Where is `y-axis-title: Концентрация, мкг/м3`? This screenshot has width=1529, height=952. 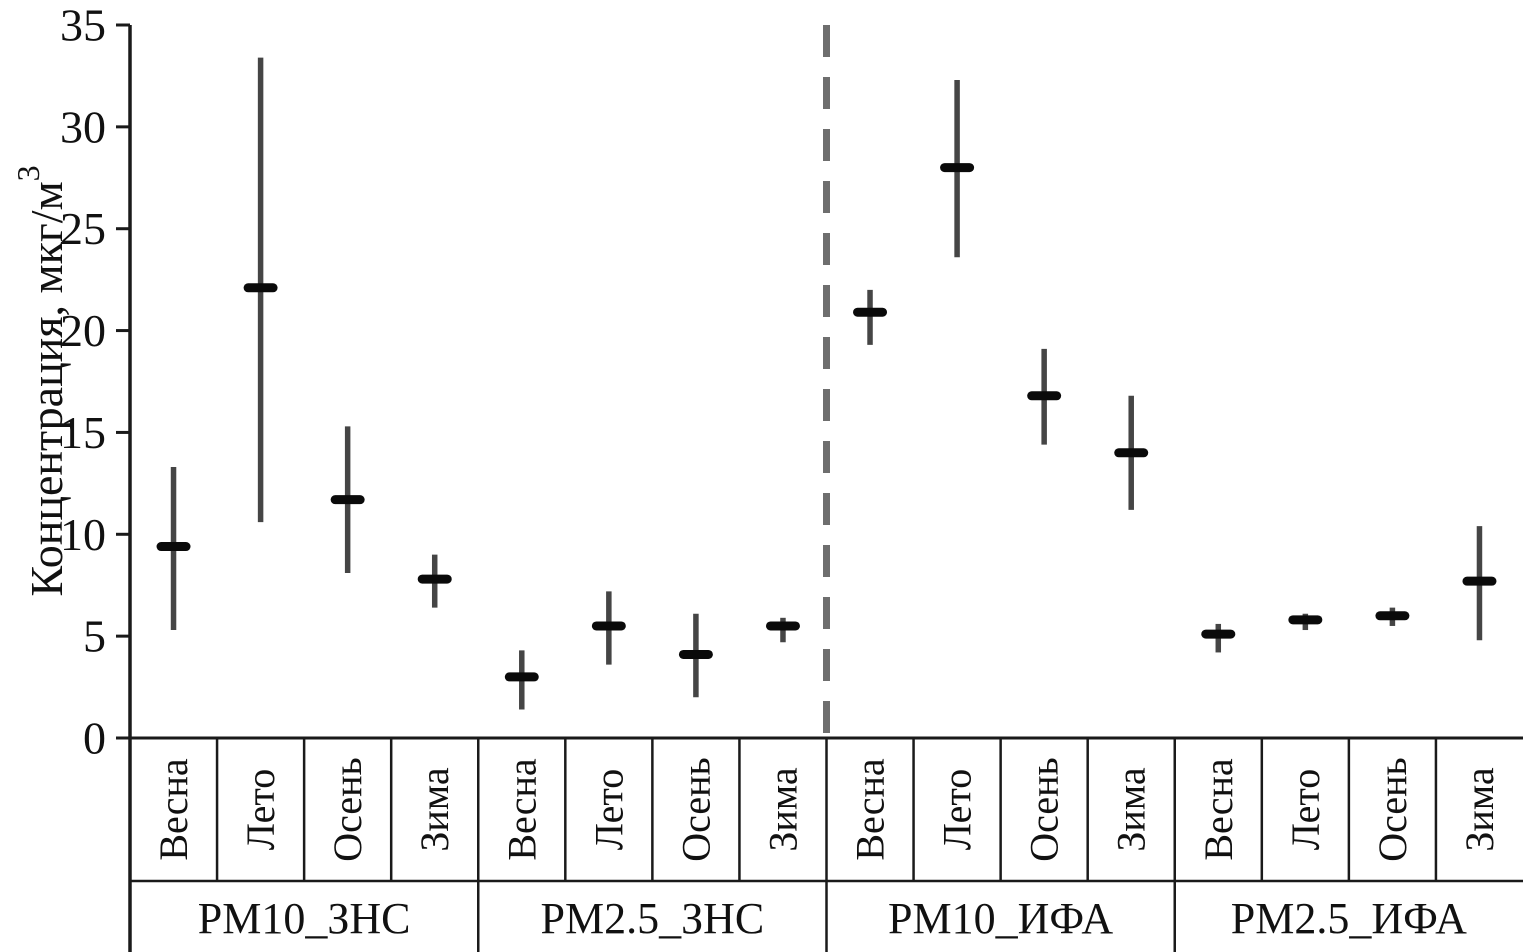 y-axis-title: Концентрация, мкг/м3 is located at coordinates (41, 380).